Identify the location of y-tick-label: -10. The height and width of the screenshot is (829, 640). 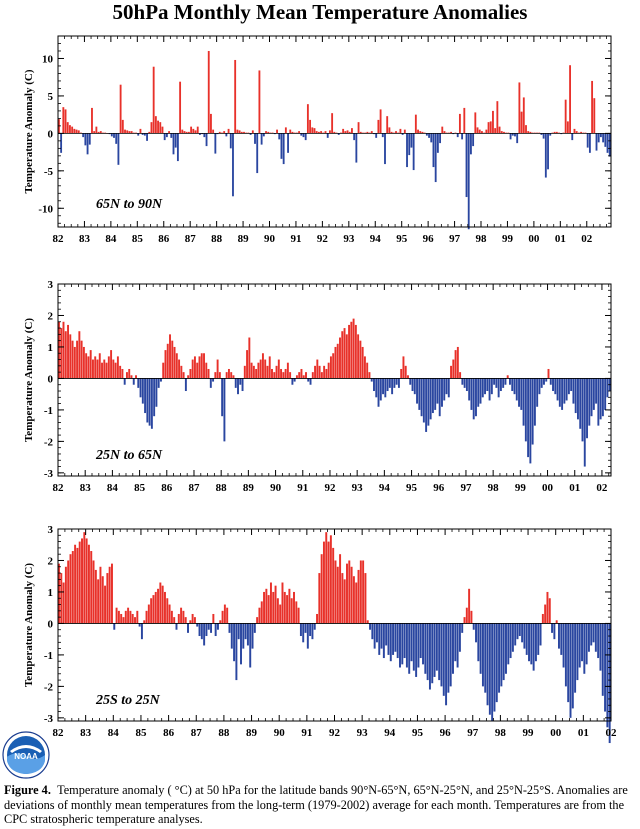
(45, 209).